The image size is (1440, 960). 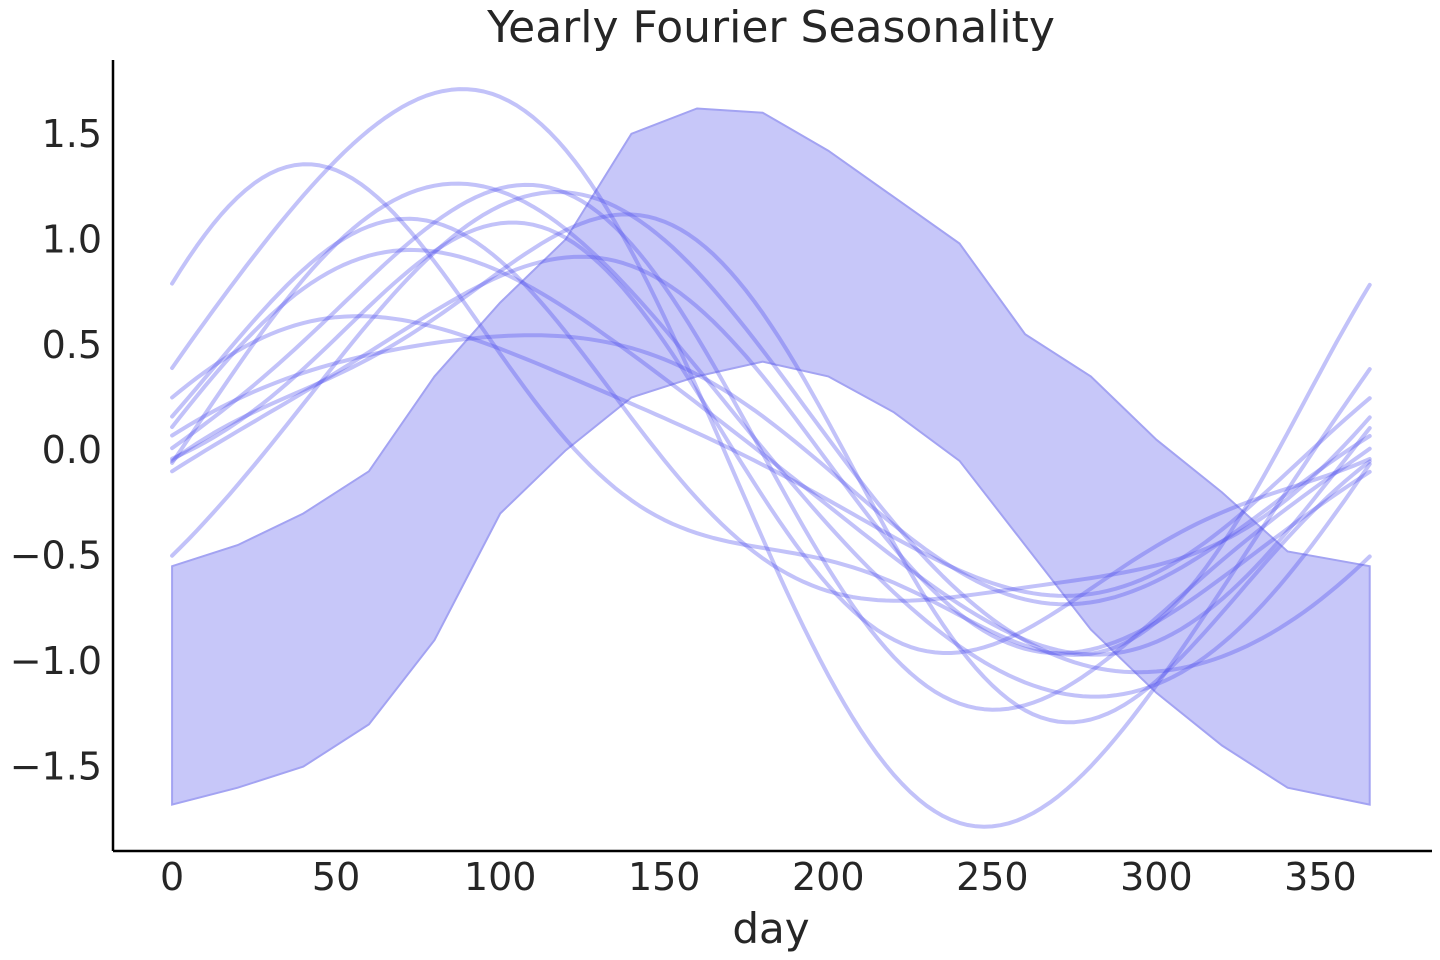 What do you see at coordinates (72, 134) in the screenshot?
I see `y-tick-label: 1.5` at bounding box center [72, 134].